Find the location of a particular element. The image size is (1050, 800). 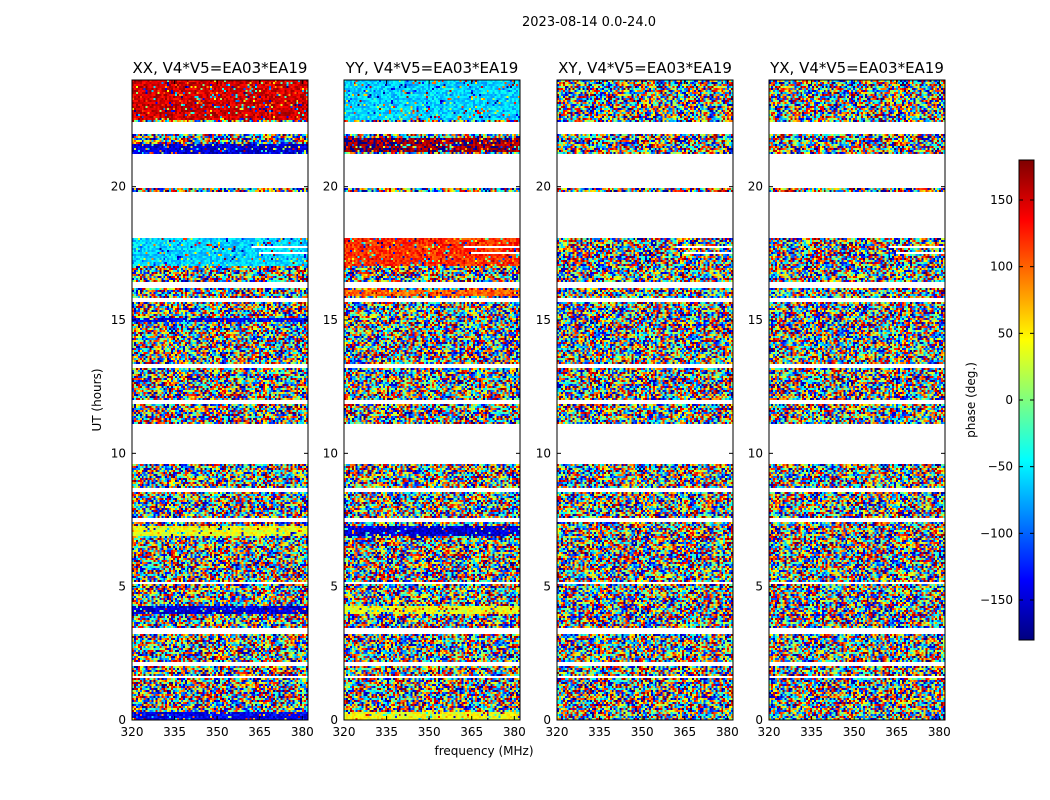

panel-0-frame is located at coordinates (220, 400).